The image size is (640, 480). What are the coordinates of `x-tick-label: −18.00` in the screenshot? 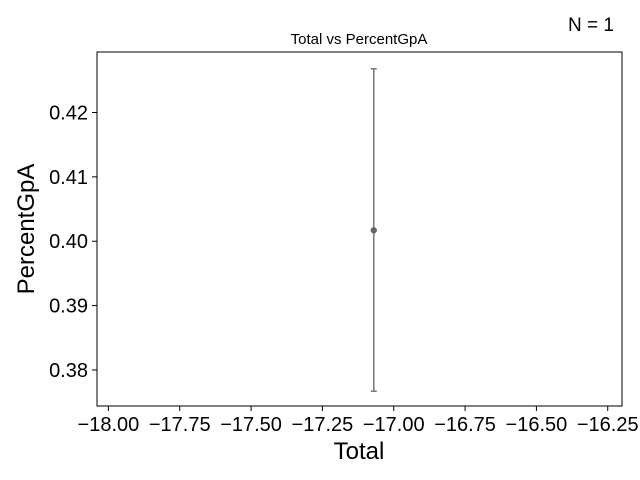 It's located at (109, 425).